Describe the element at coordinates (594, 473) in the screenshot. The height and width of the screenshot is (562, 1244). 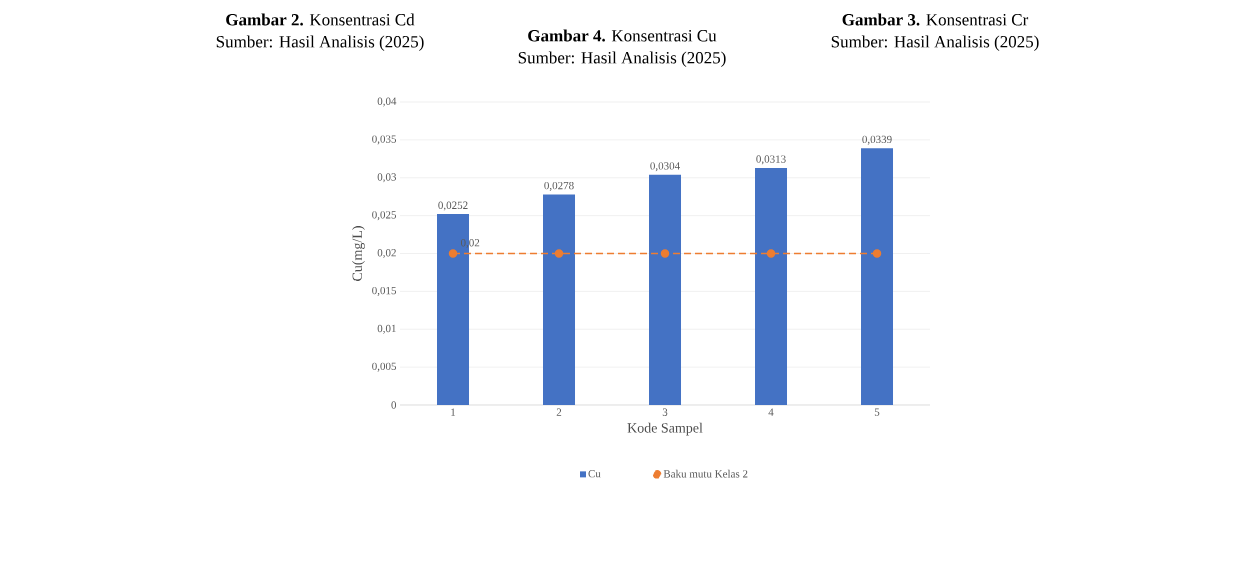
I see `legend-label: Cu` at that location.